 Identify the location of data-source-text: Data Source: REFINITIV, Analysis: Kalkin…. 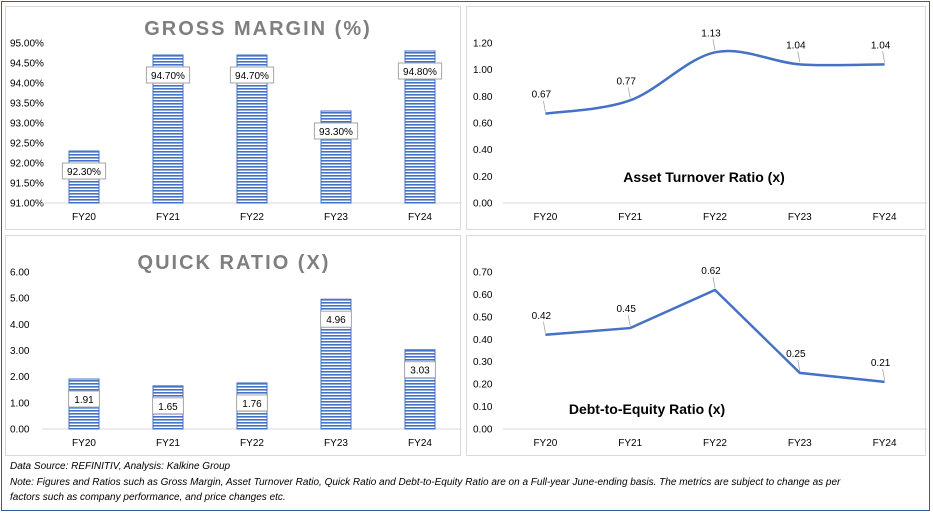
(120, 466).